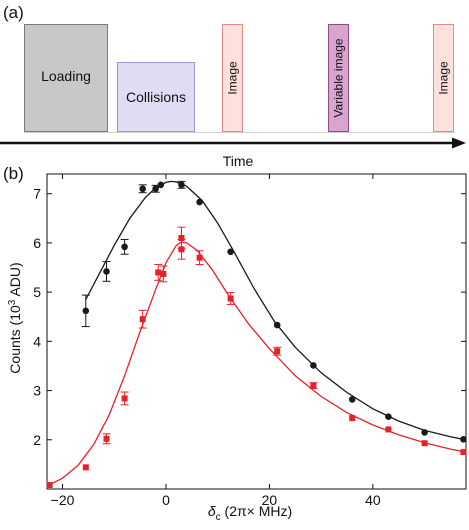  I want to click on y-axis-label: Counts (103 ADU), so click(15, 317).